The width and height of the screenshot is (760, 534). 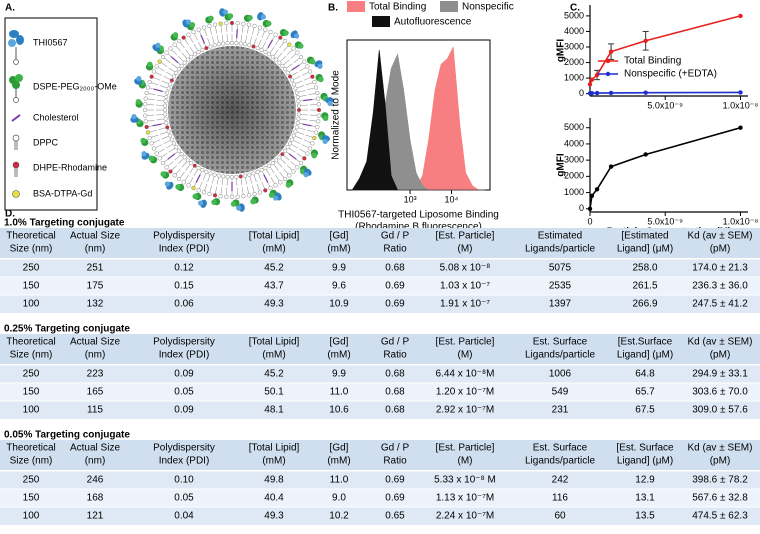 I want to click on table-cell: 258.0, so click(x=644, y=268).